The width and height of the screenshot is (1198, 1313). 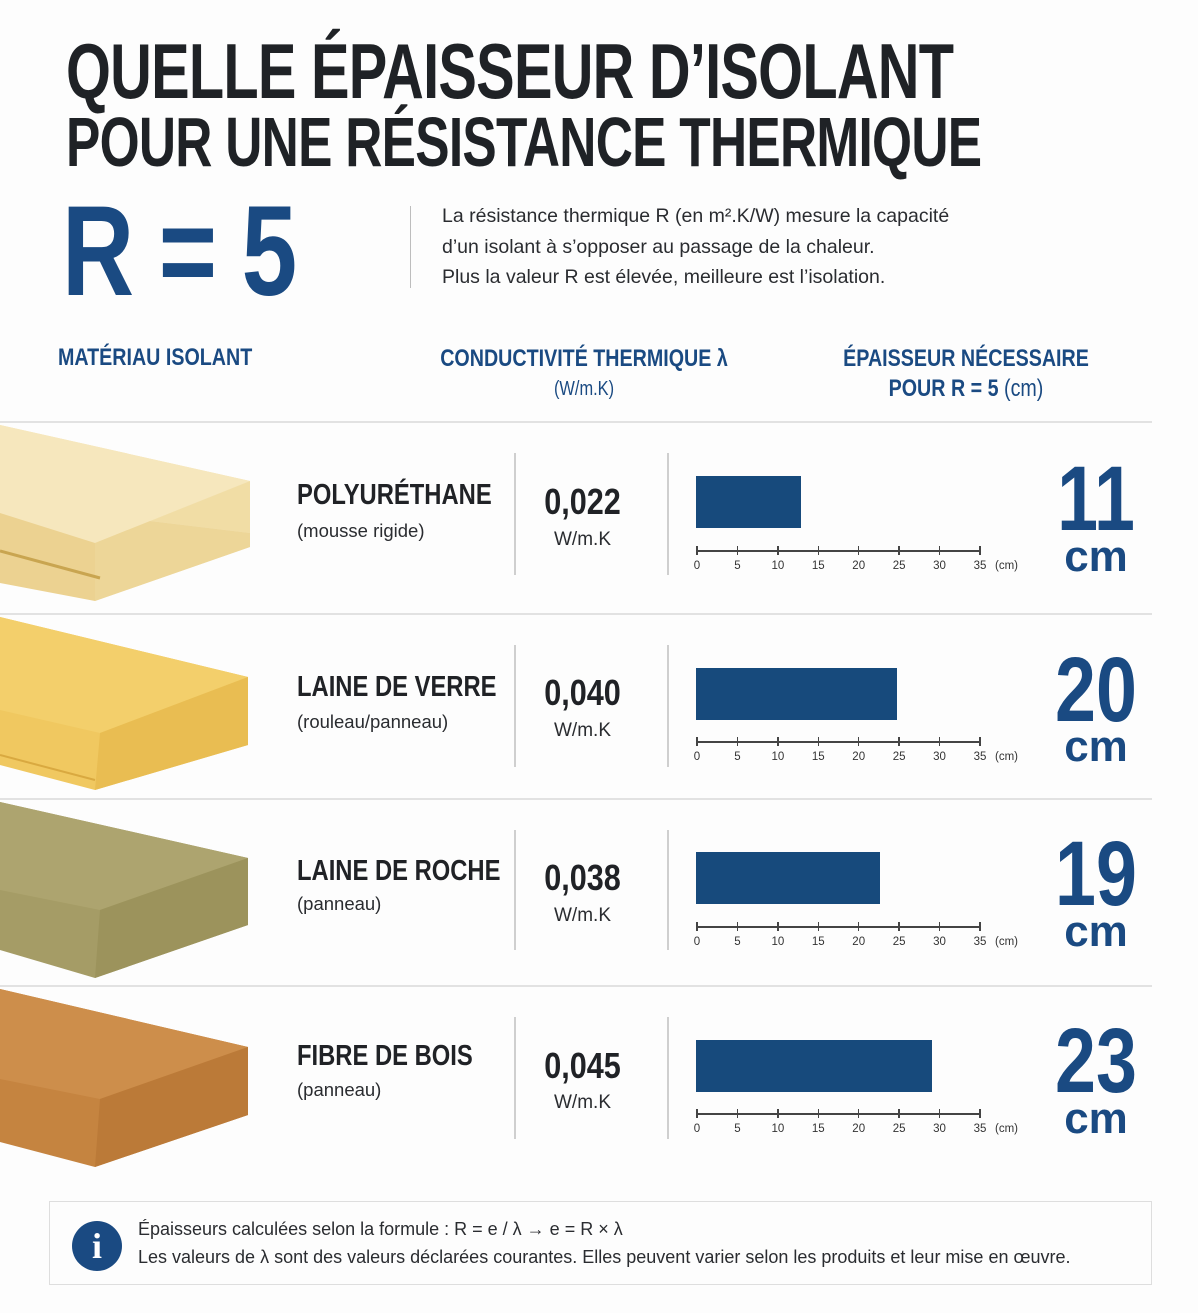 I want to click on thickness-value: 19, so click(x=1096, y=874).